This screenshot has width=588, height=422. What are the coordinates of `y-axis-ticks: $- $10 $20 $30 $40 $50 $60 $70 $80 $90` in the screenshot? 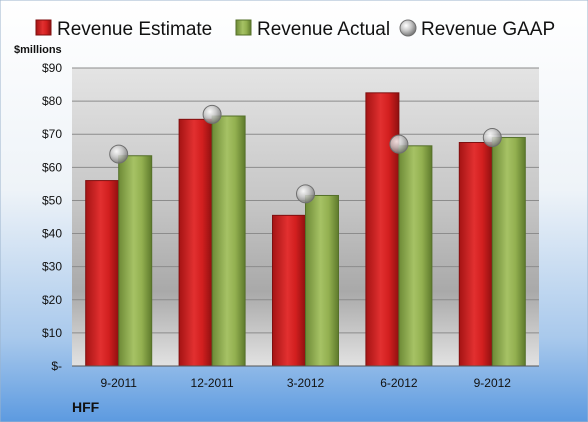 It's located at (52, 217).